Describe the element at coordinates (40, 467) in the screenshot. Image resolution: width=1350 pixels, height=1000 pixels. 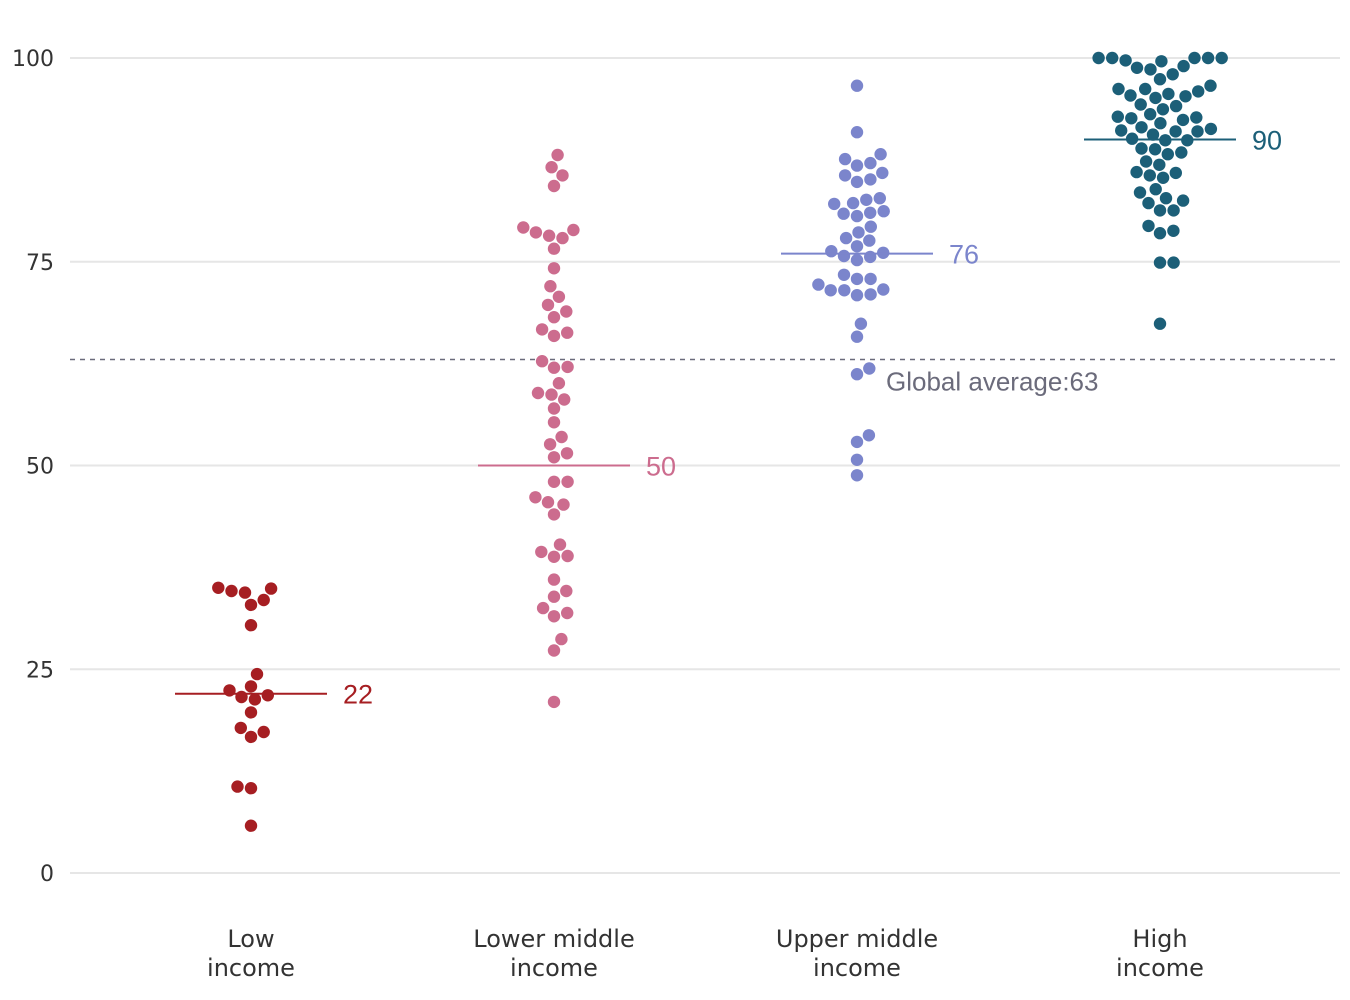
I see `y-tick-label-50: 50` at that location.